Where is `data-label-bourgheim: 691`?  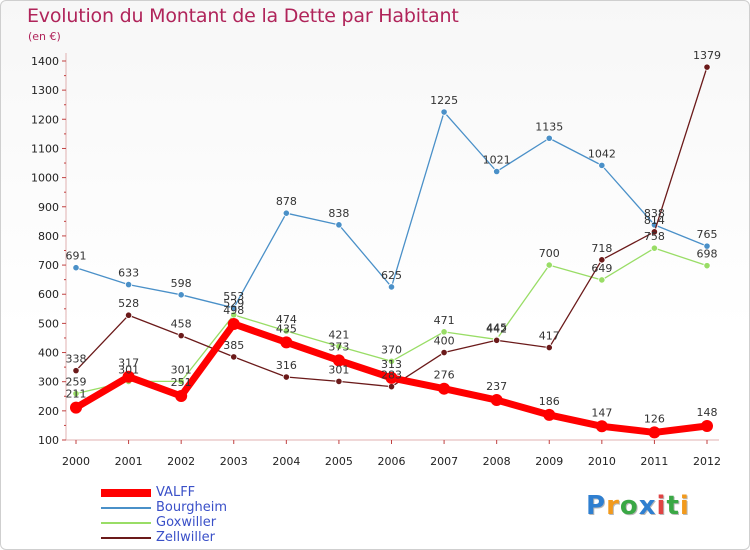
data-label-bourgheim: 691 is located at coordinates (76, 256).